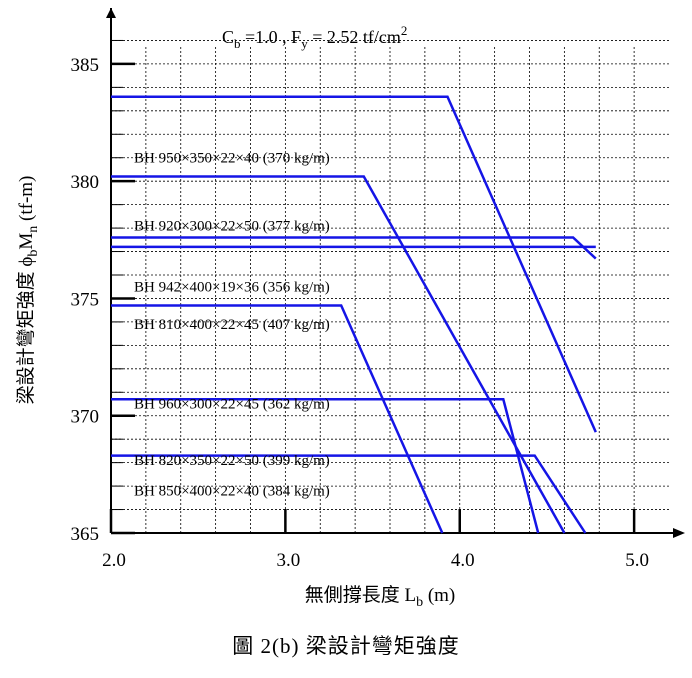 The width and height of the screenshot is (692, 678). I want to click on series-label: BH 810×400×22×45 (407 kg/m), so click(232, 325).